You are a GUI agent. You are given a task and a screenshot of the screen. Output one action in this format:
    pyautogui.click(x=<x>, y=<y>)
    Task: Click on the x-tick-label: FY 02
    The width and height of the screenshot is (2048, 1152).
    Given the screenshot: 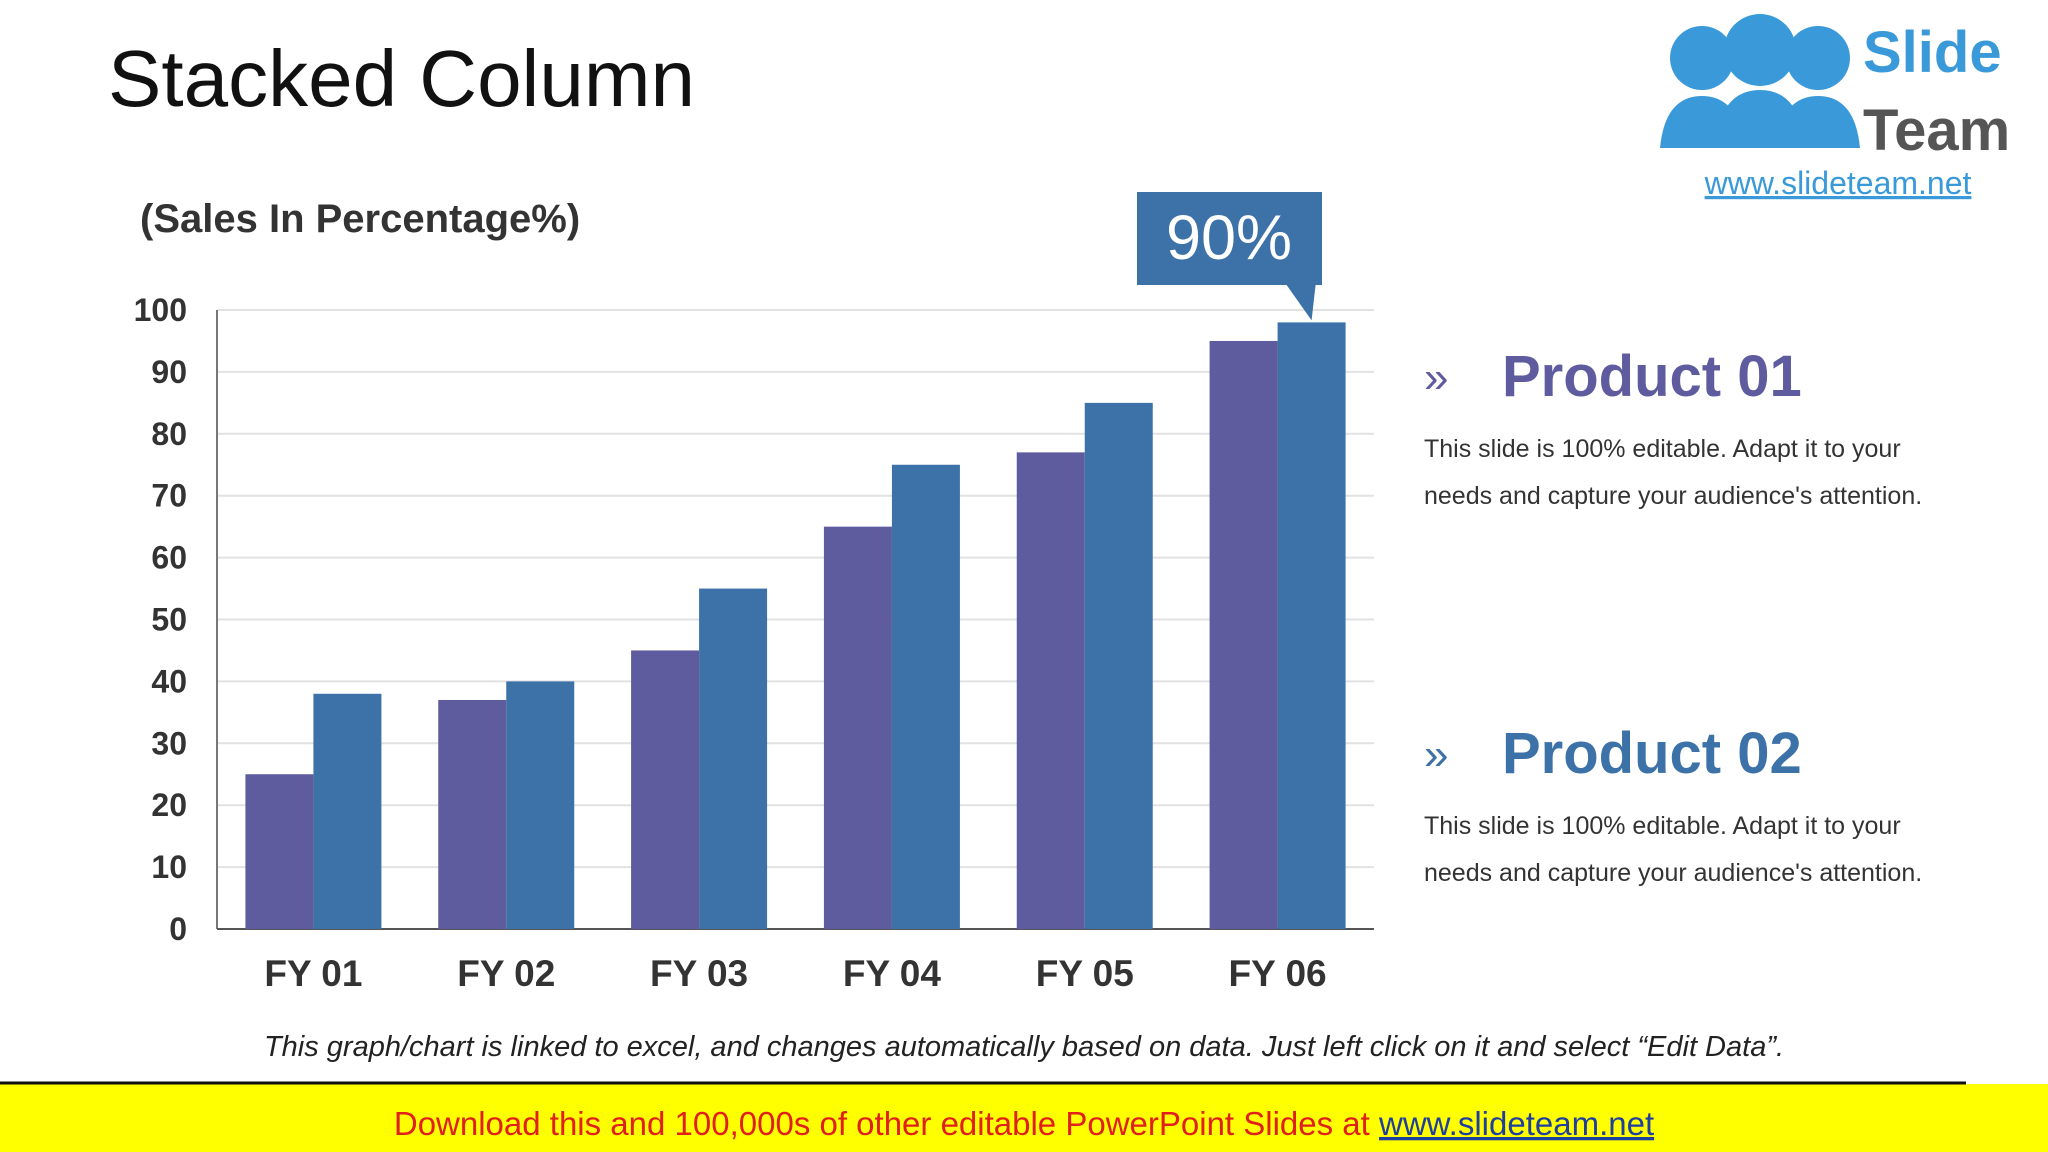 What is the action you would take?
    pyautogui.click(x=506, y=973)
    